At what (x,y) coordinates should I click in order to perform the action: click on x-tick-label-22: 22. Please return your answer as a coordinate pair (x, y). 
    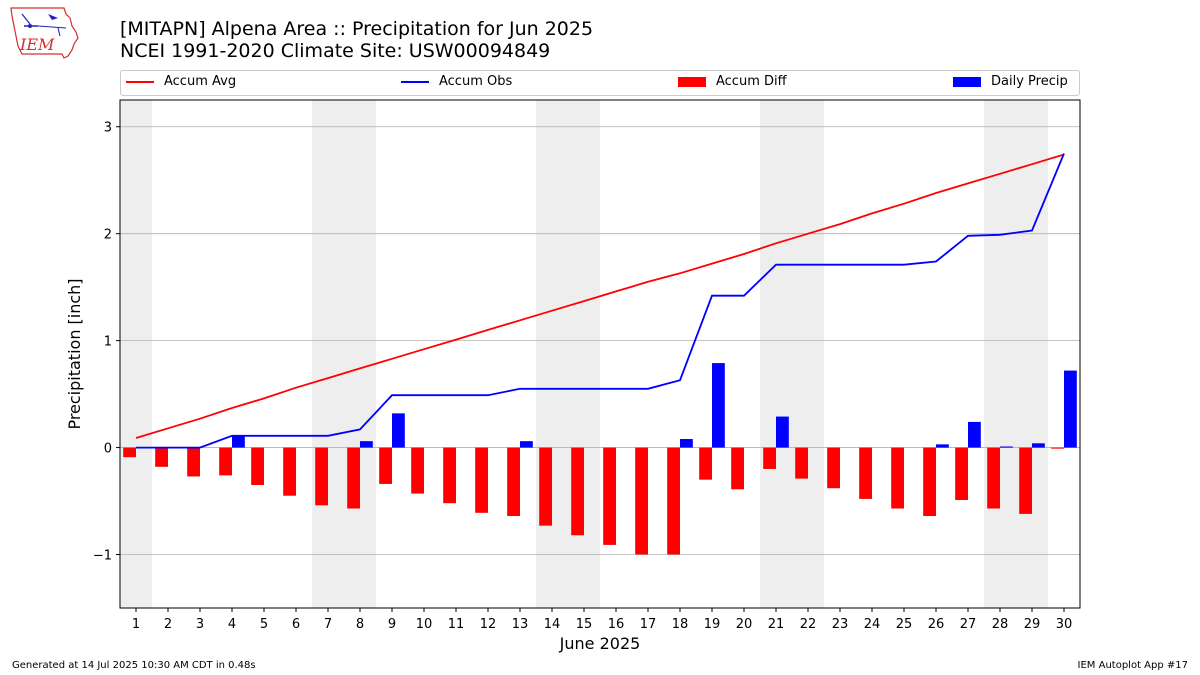
    Looking at the image, I should click on (808, 624).